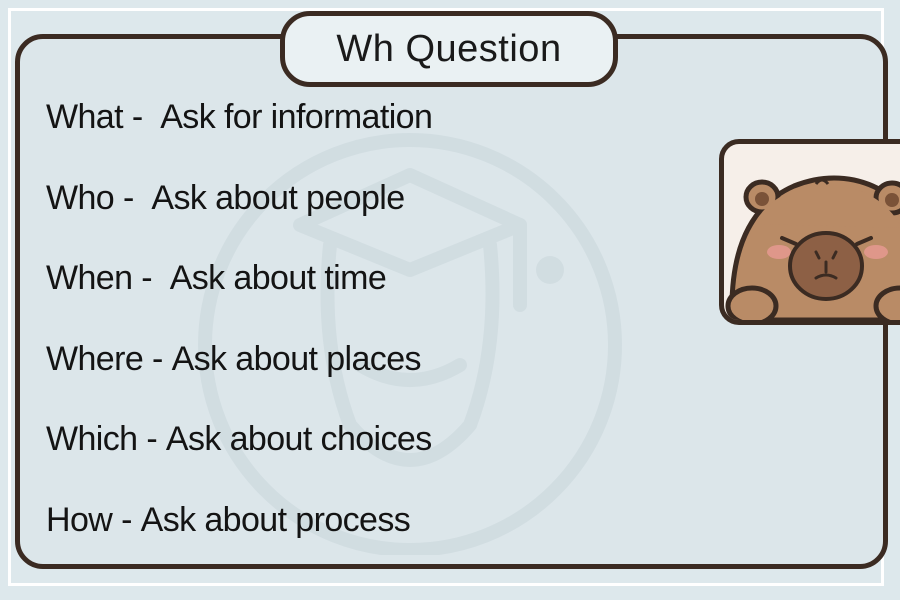 The image size is (900, 600). I want to click on list-item: What - Ask for information, so click(239, 138).